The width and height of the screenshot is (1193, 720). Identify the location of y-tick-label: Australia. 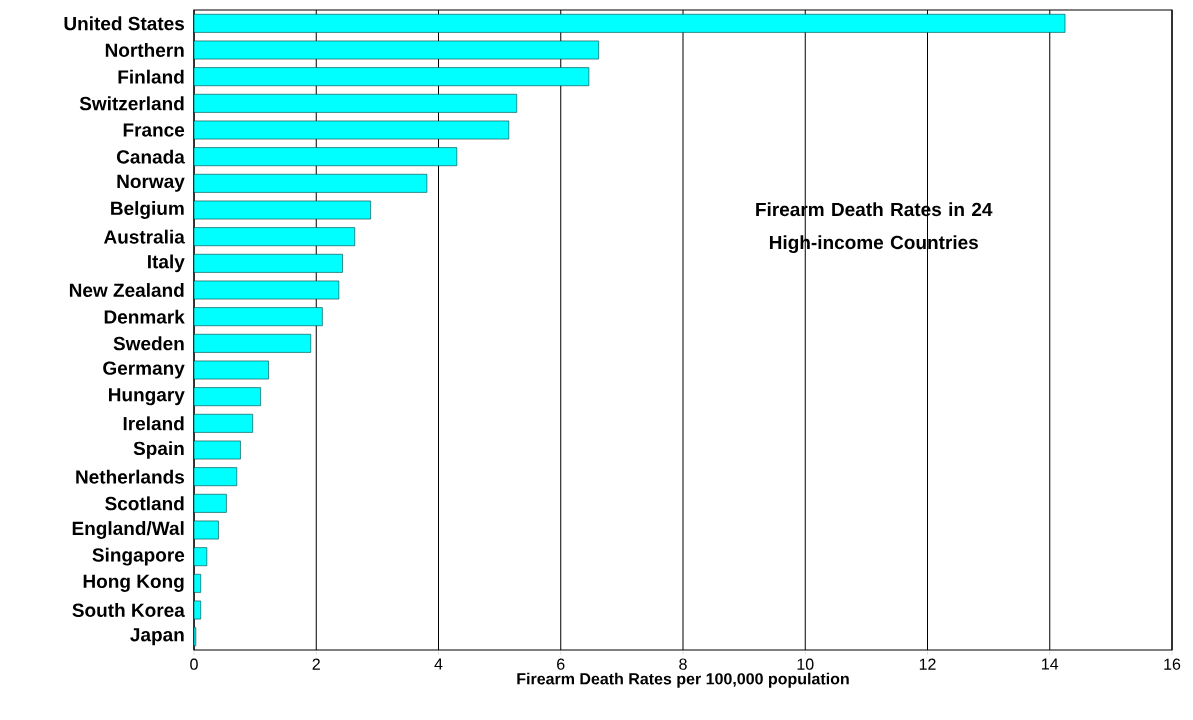
(144, 236).